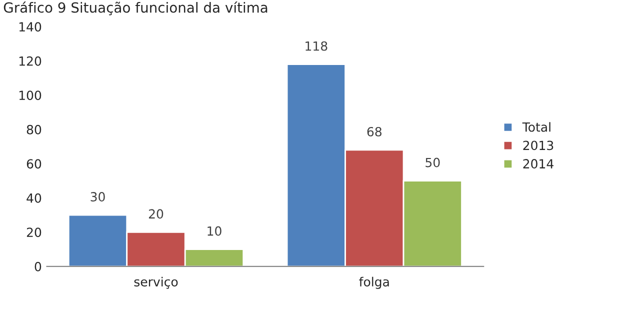 The height and width of the screenshot is (333, 624). I want to click on data-label: 68, so click(374, 131).